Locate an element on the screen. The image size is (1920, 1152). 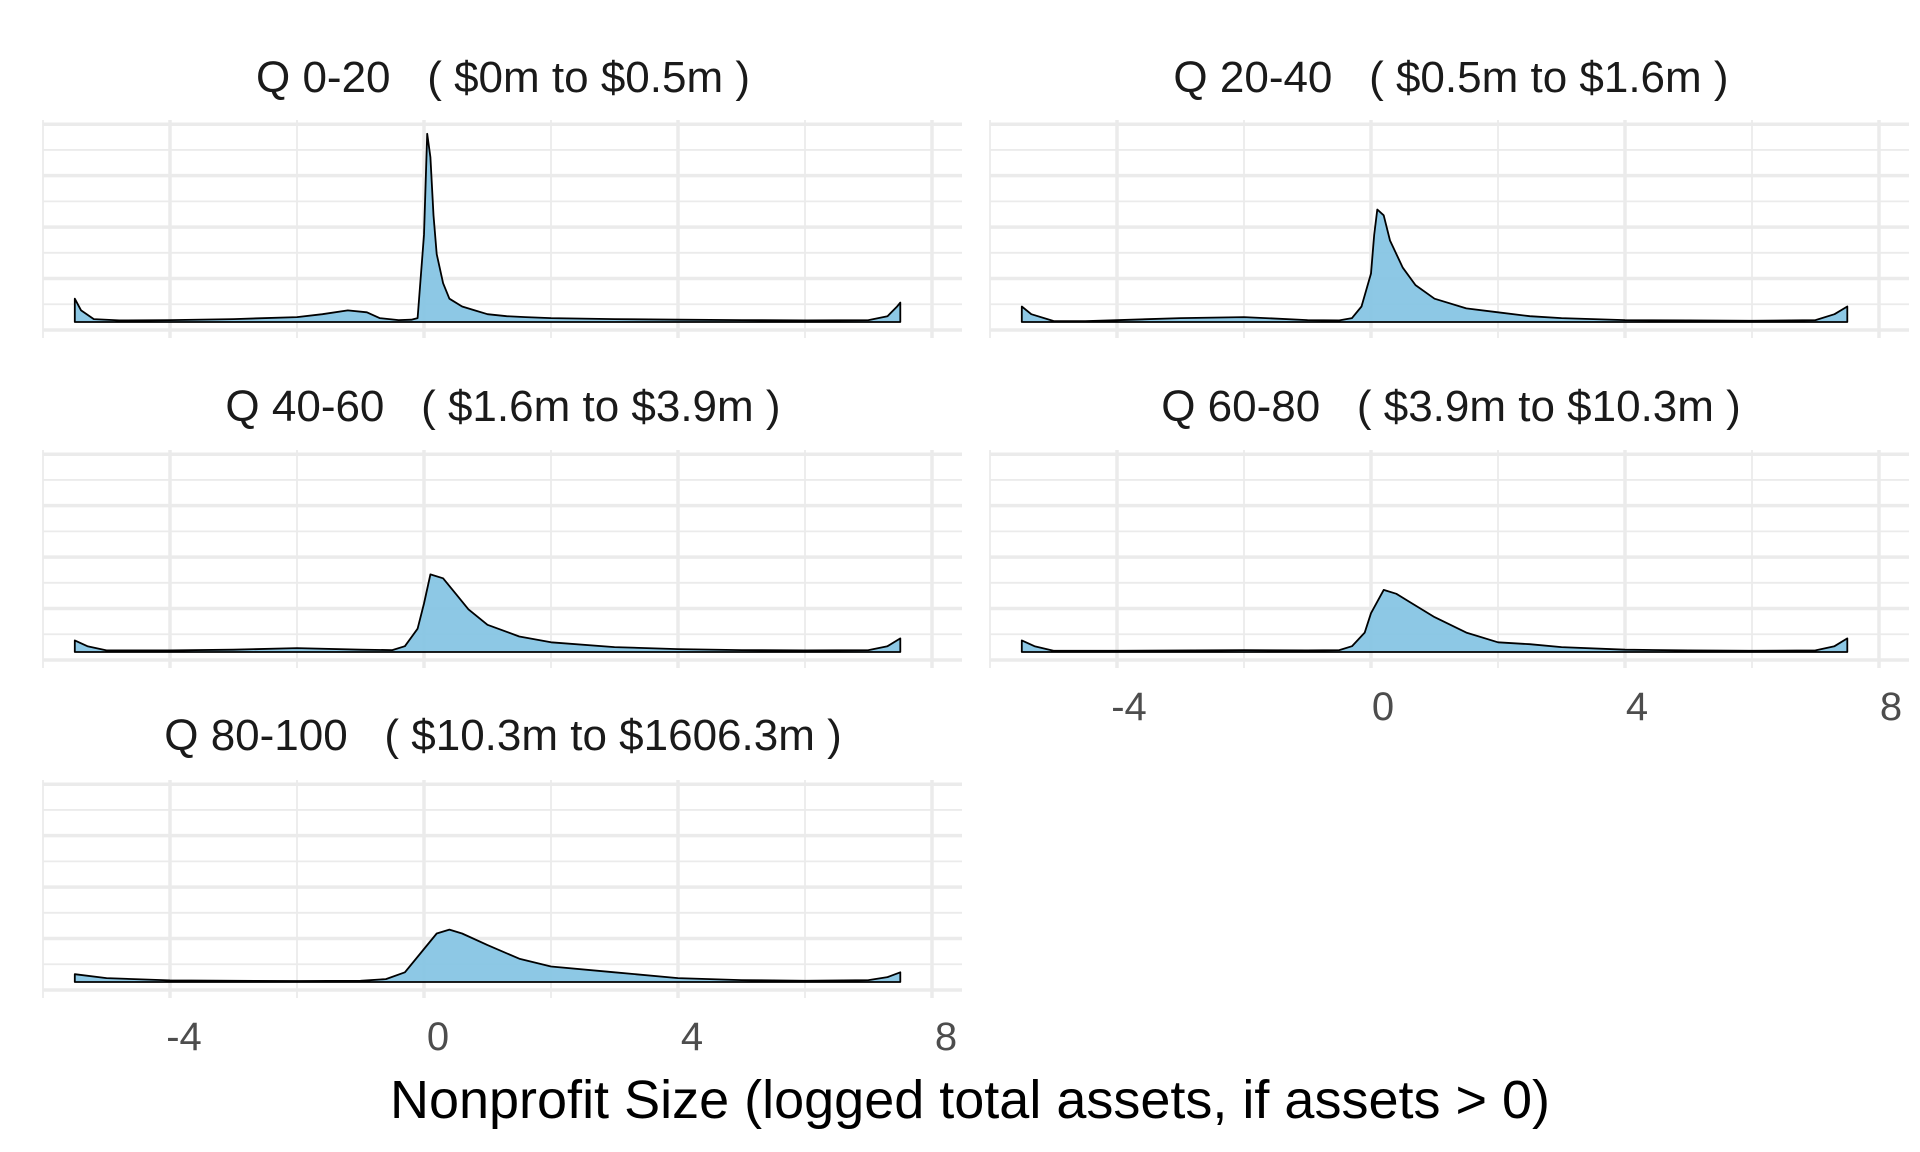
panel-q60-80: Q 60-80 ( $3.9m to $10.3m ) is located at coordinates (1449, 525).